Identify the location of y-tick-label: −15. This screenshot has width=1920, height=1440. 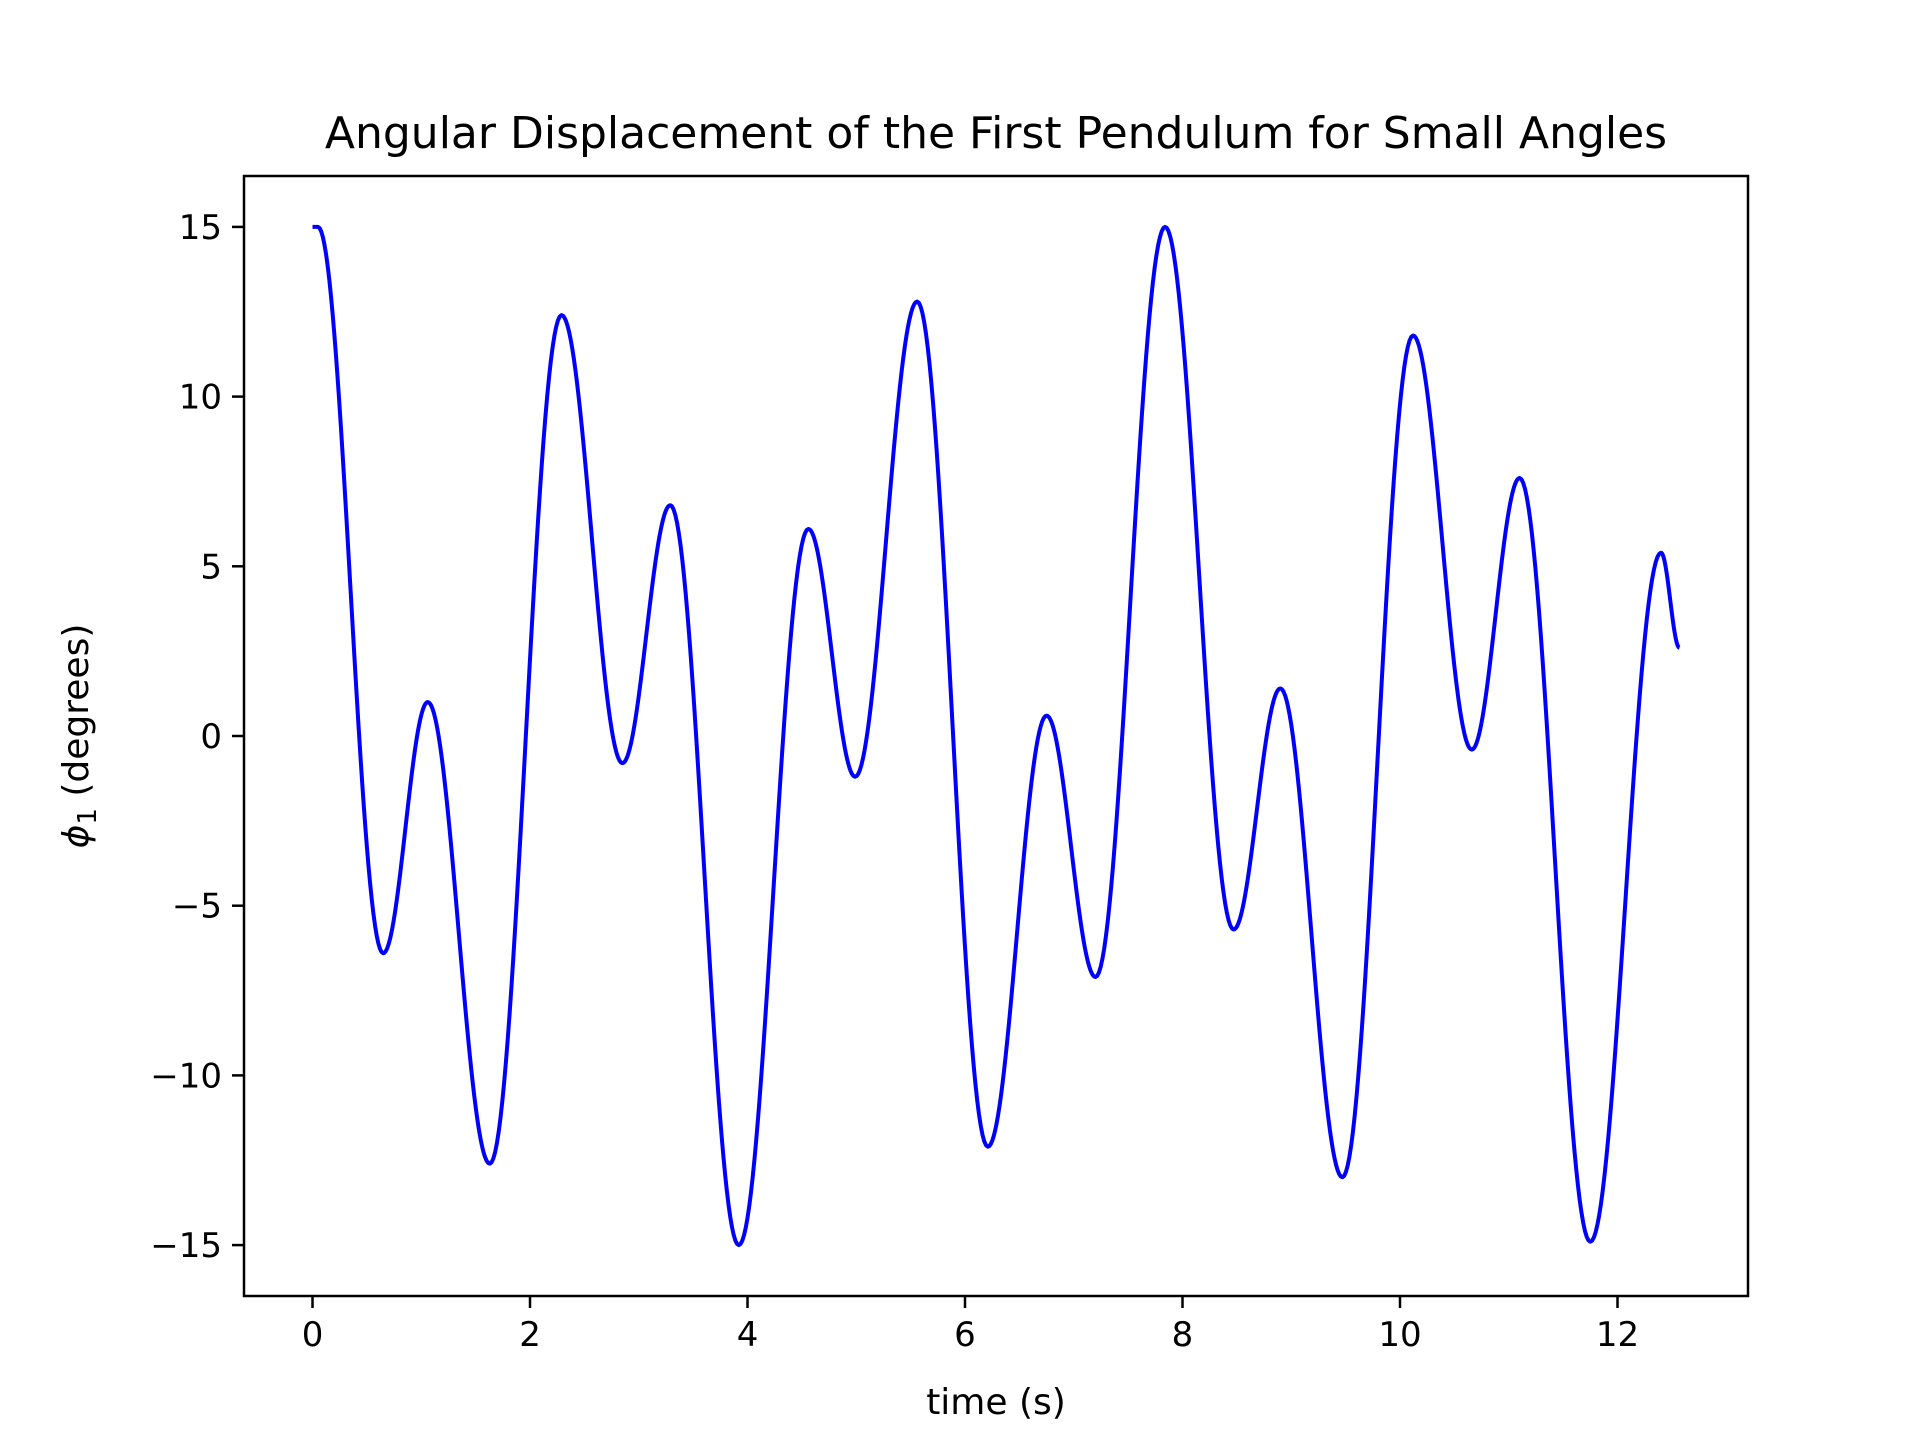
(186, 1246).